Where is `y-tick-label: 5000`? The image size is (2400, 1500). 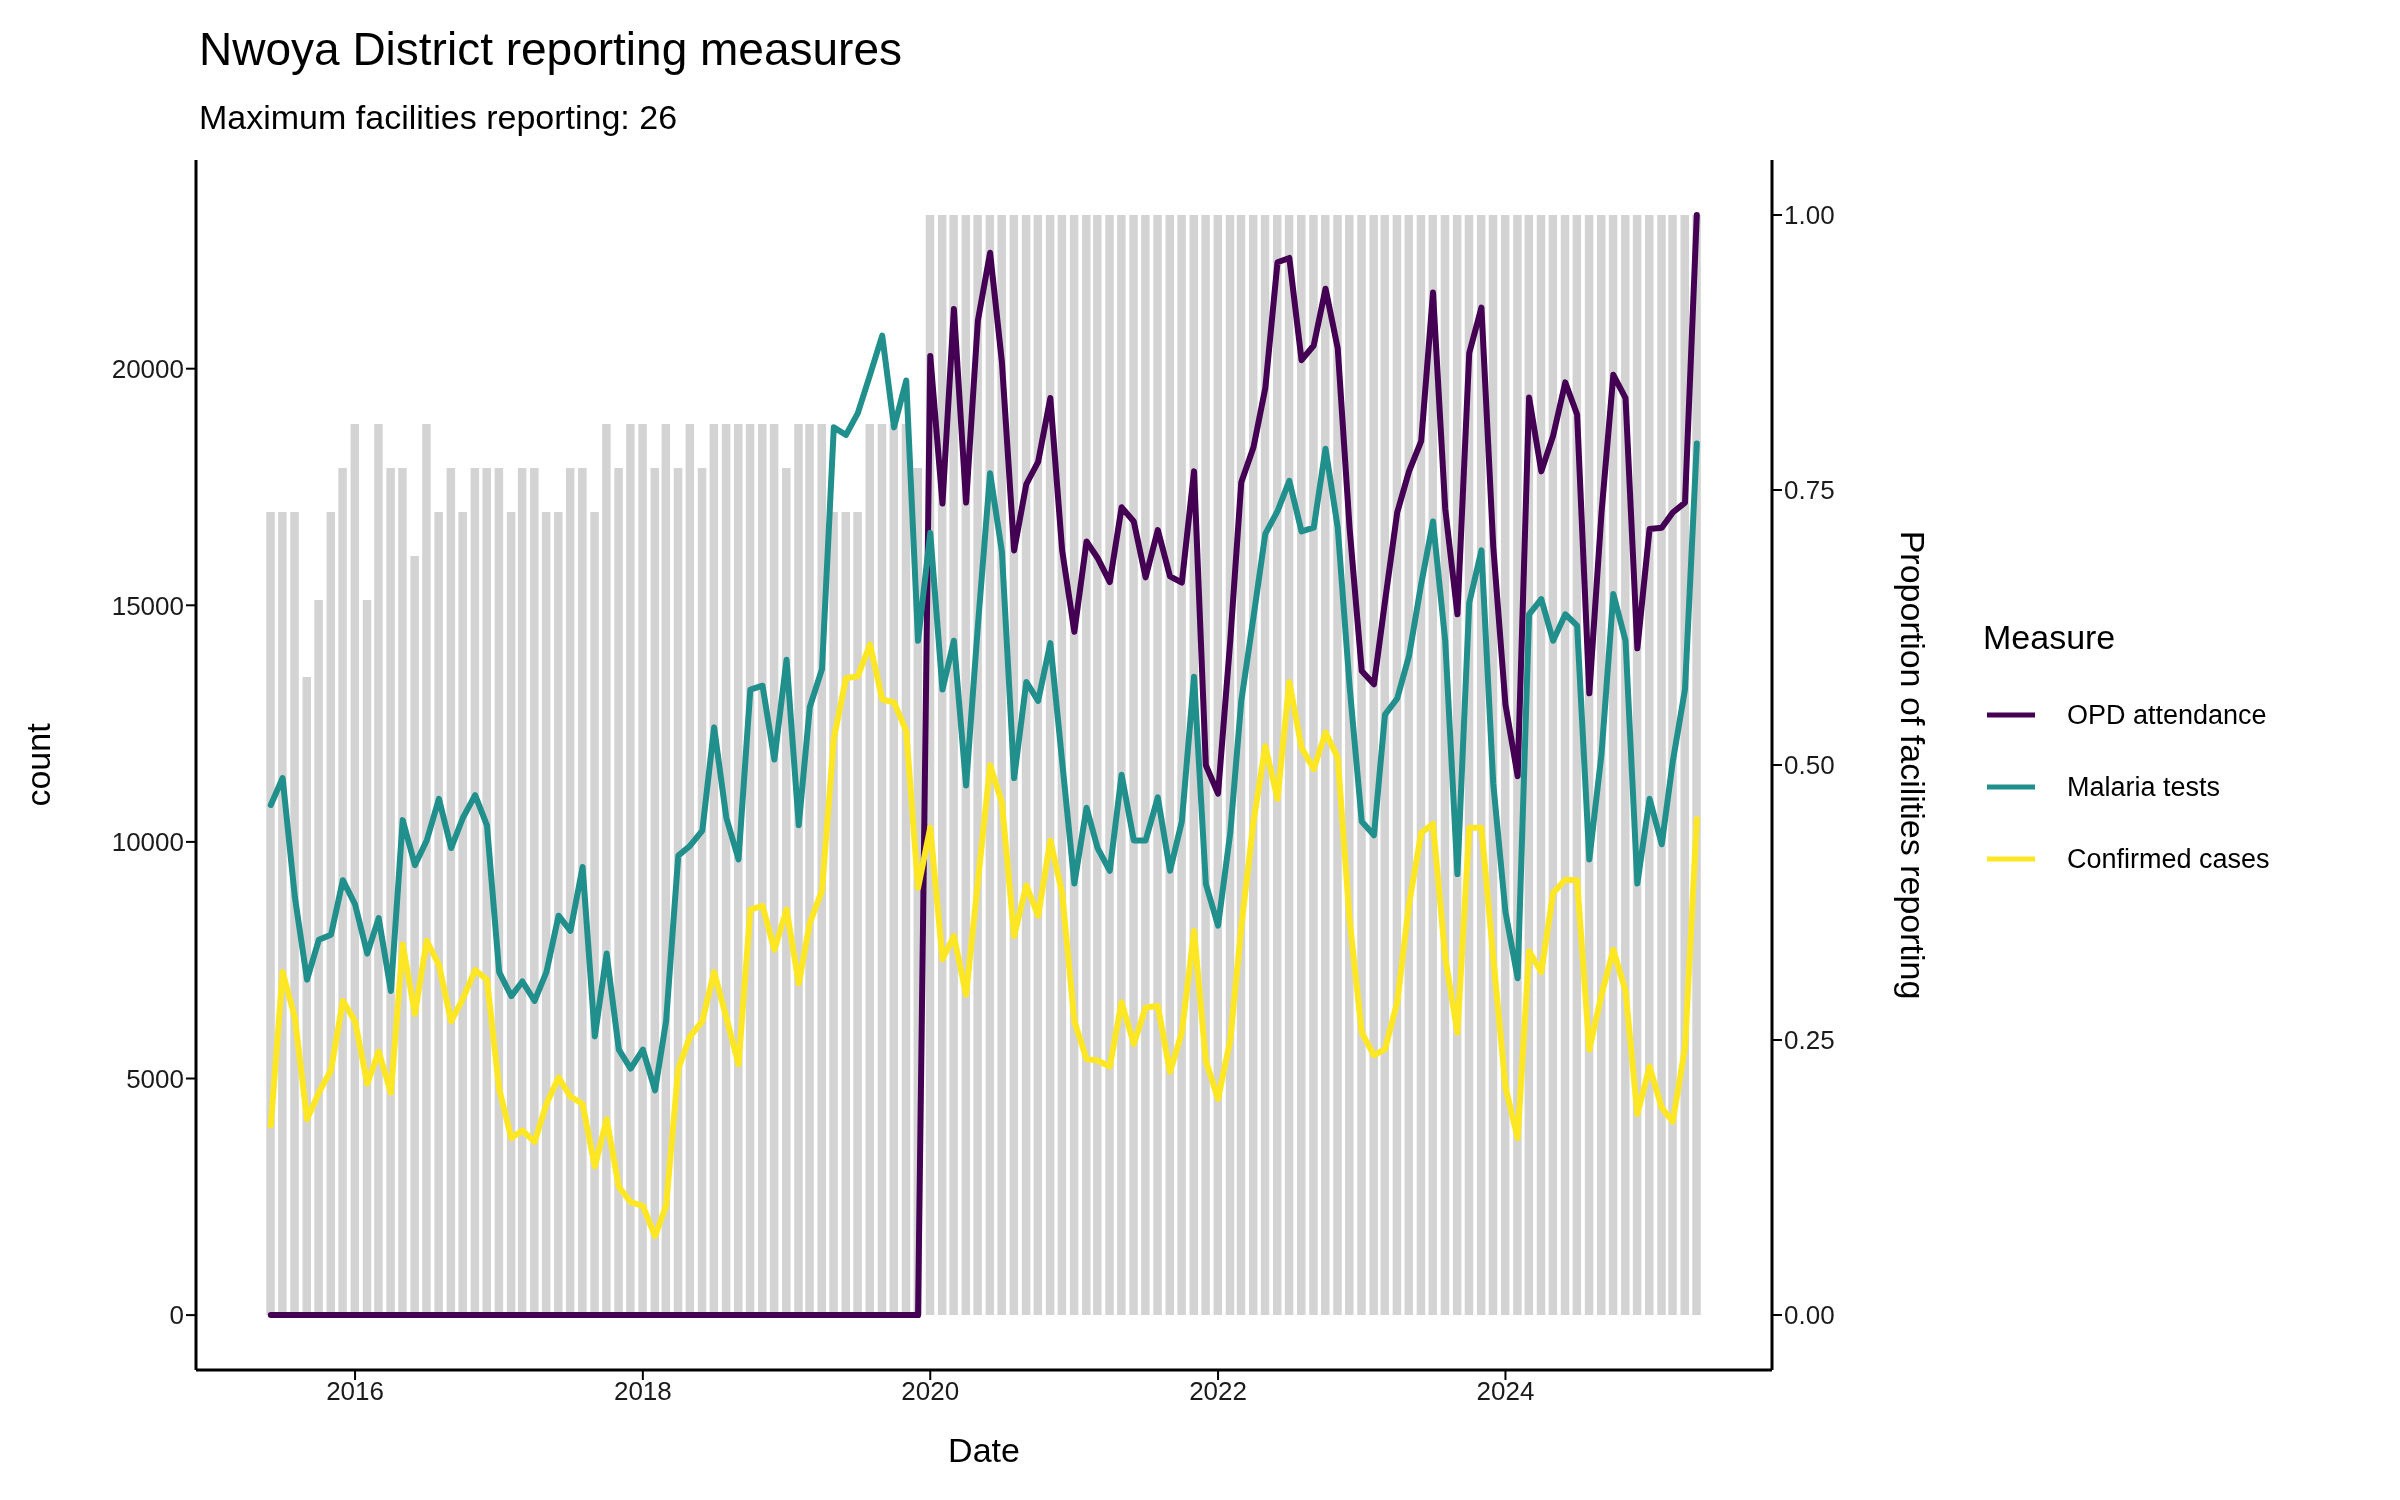
y-tick-label: 5000 is located at coordinates (155, 1078).